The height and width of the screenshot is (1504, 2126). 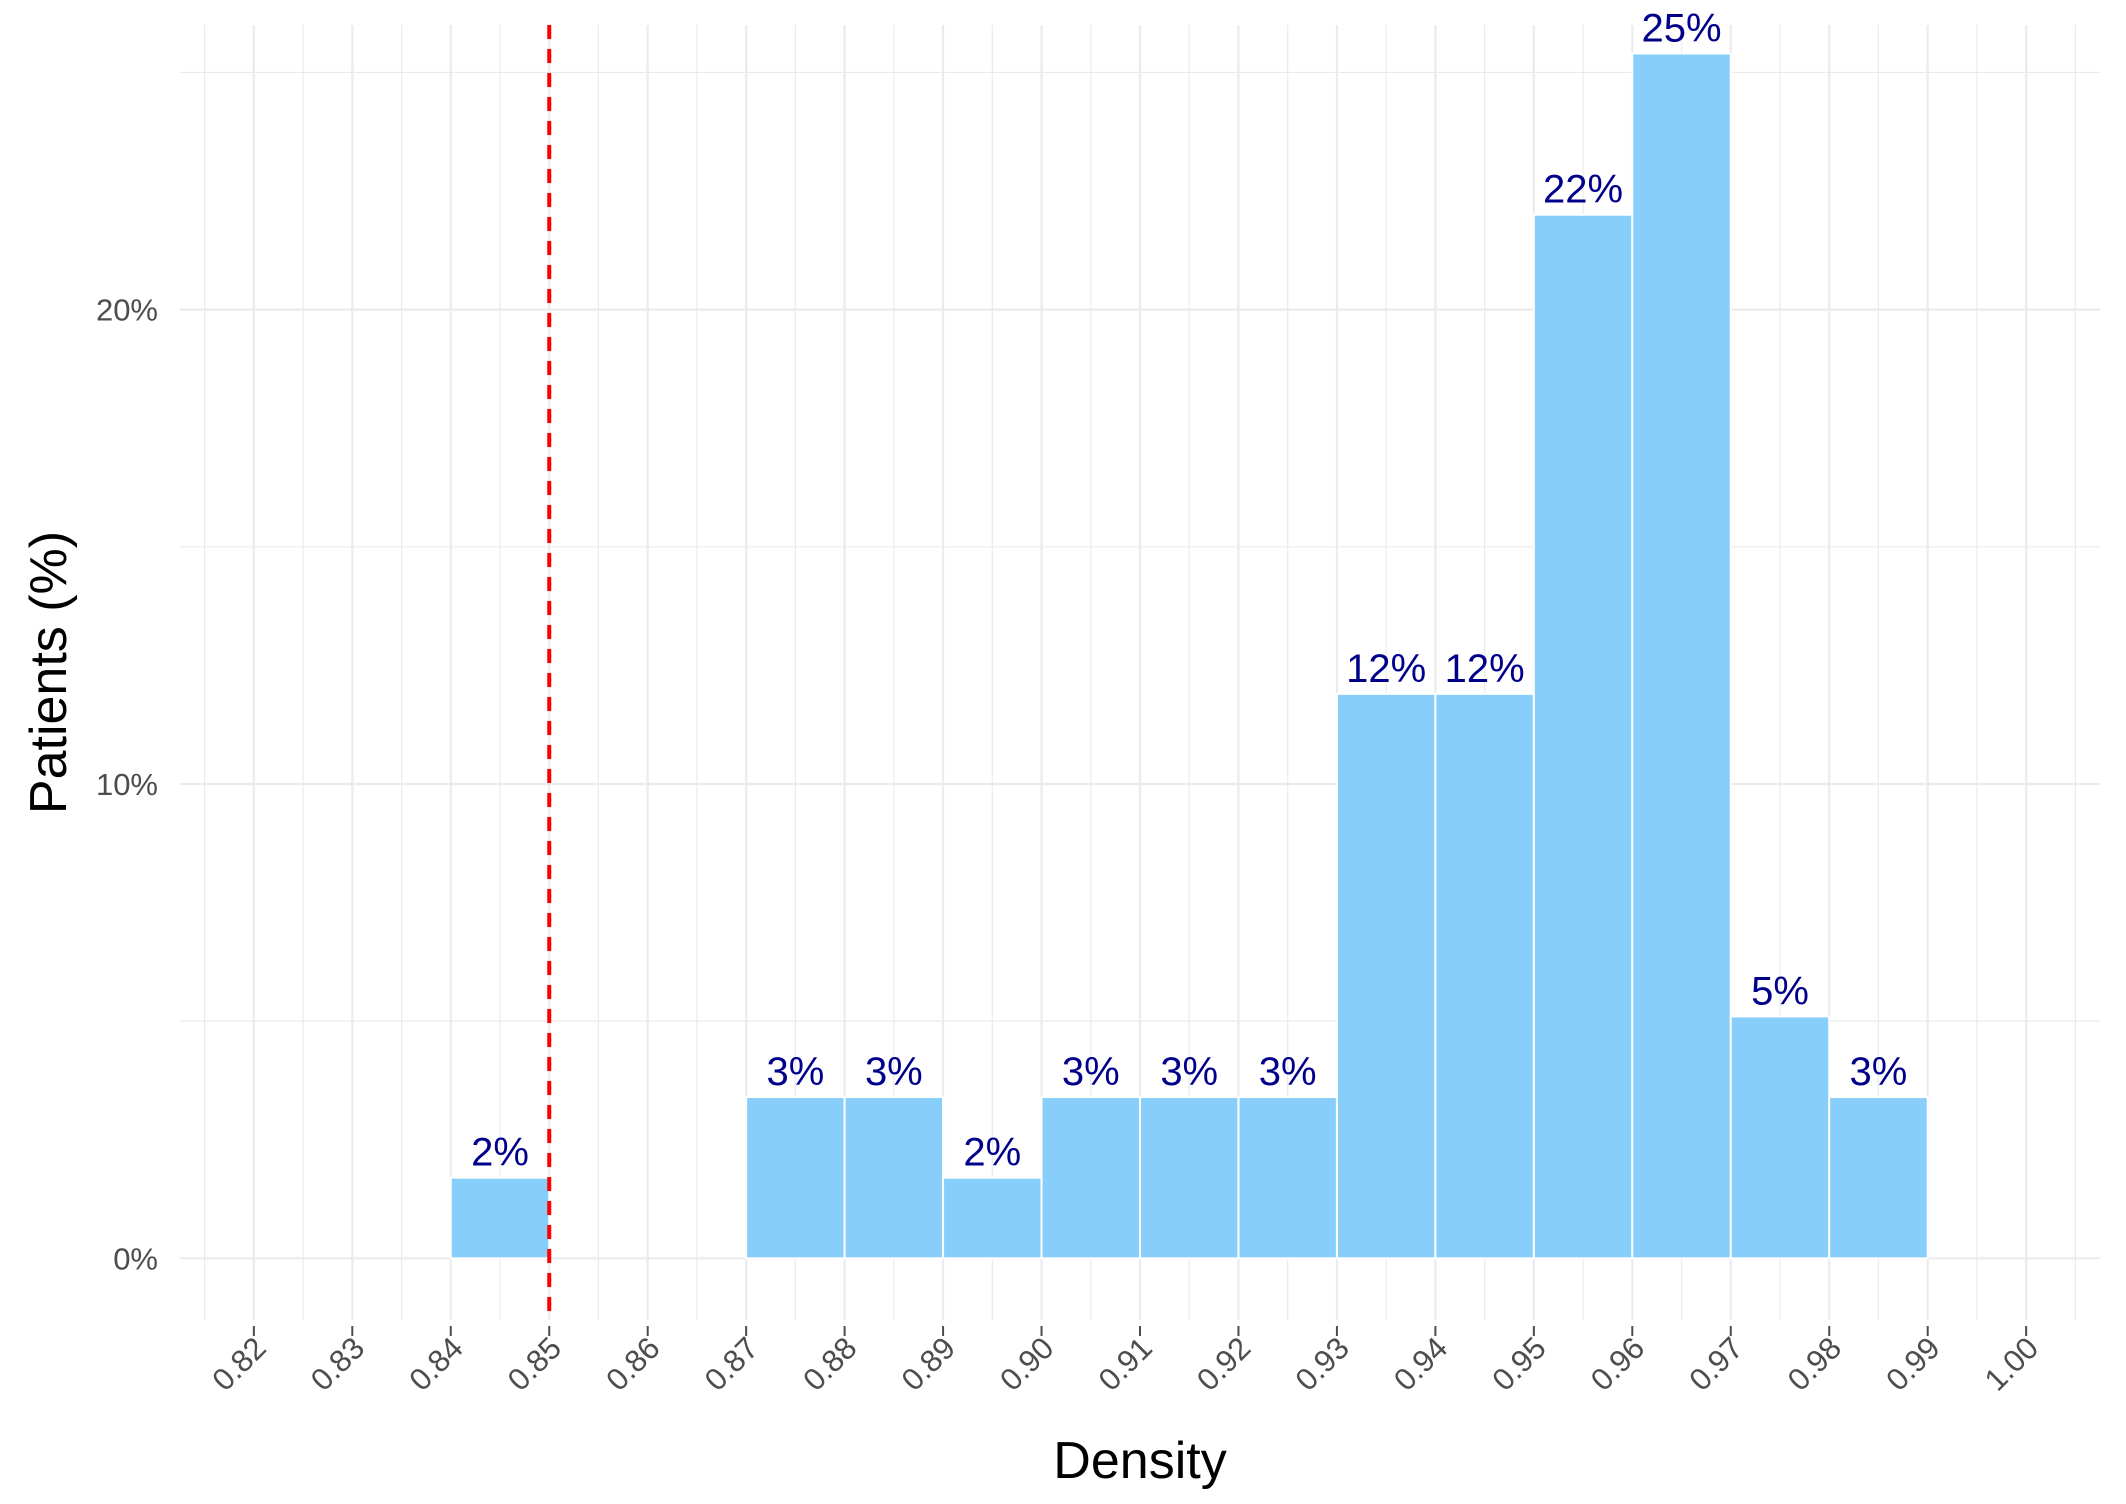 I want to click on y-axis-ticks: 0% 10% 20%, so click(x=127, y=785).